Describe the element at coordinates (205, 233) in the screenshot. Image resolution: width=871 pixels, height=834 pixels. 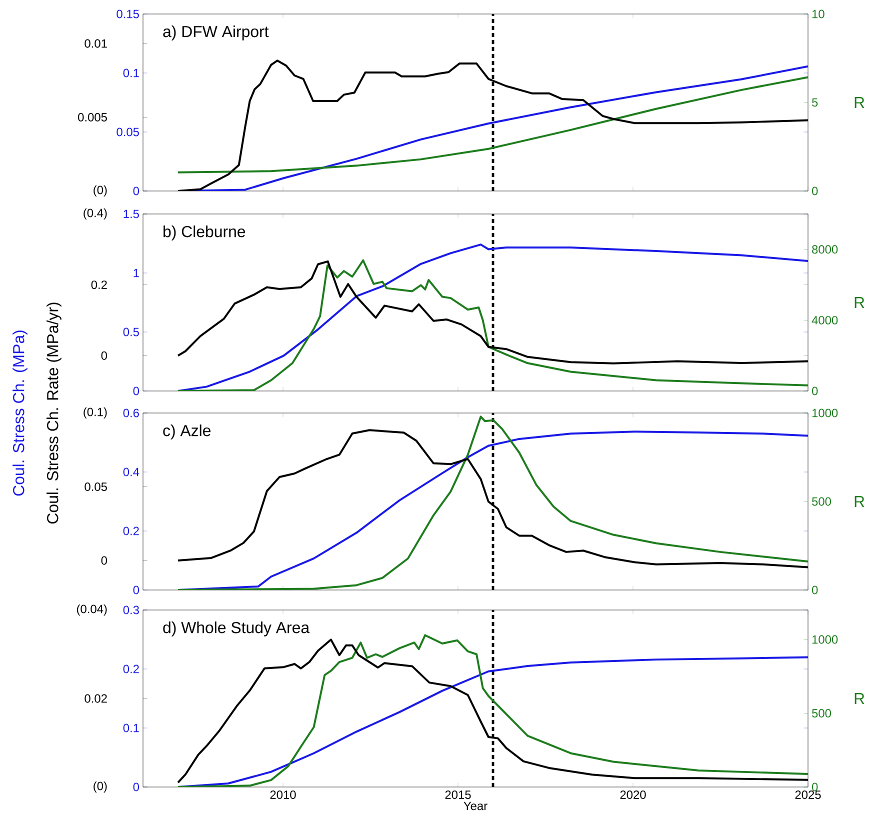
I see `text: b) Cleburne` at that location.